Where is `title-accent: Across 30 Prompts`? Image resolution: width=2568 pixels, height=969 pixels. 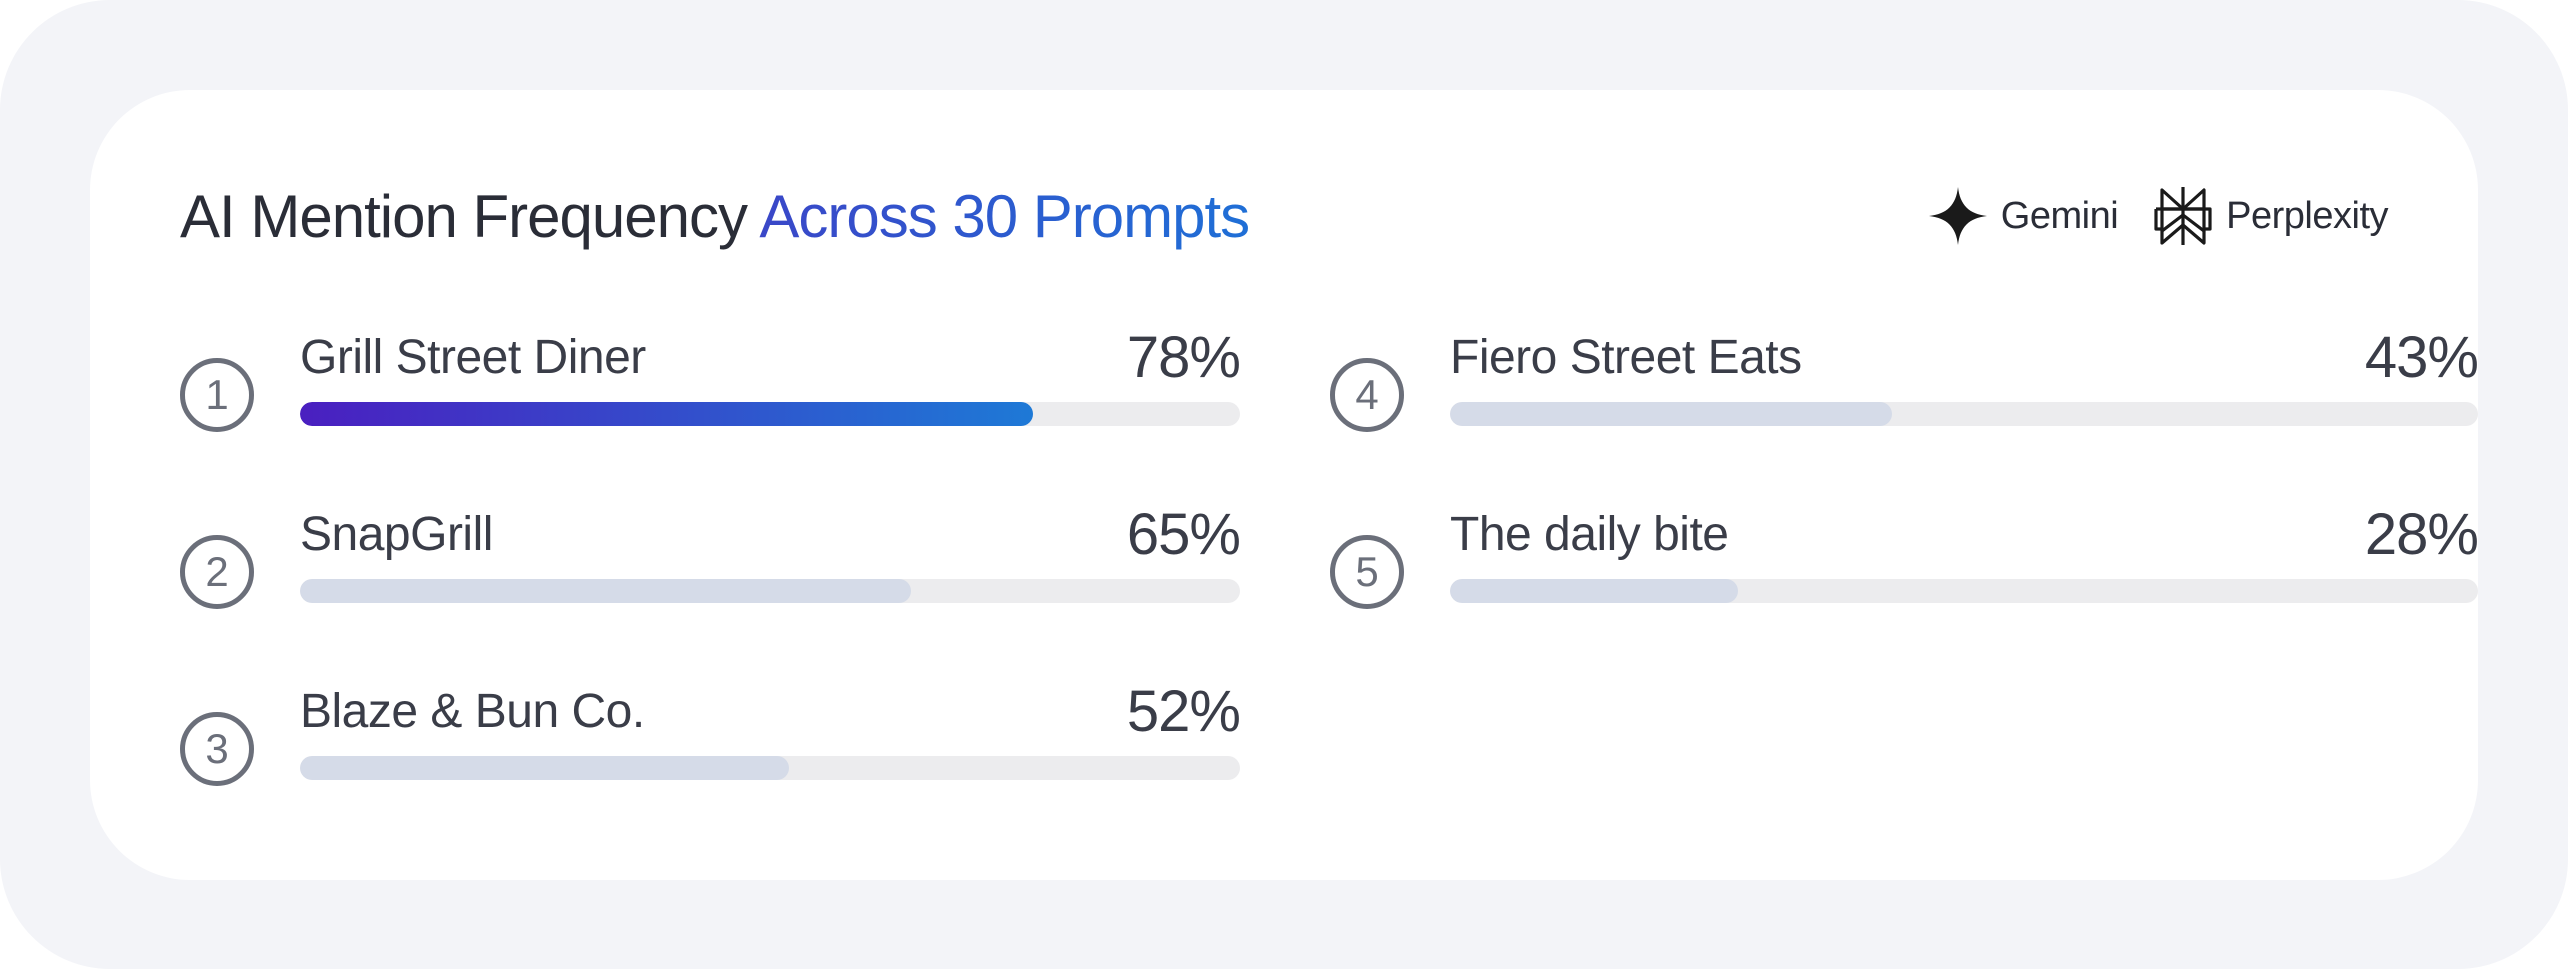
title-accent: Across 30 Prompts is located at coordinates (1004, 216).